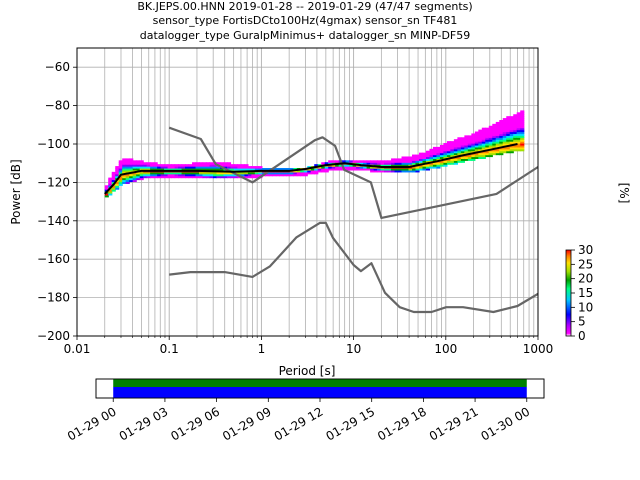  What do you see at coordinates (353, 172) in the screenshot?
I see `high-noise-model-curve` at bounding box center [353, 172].